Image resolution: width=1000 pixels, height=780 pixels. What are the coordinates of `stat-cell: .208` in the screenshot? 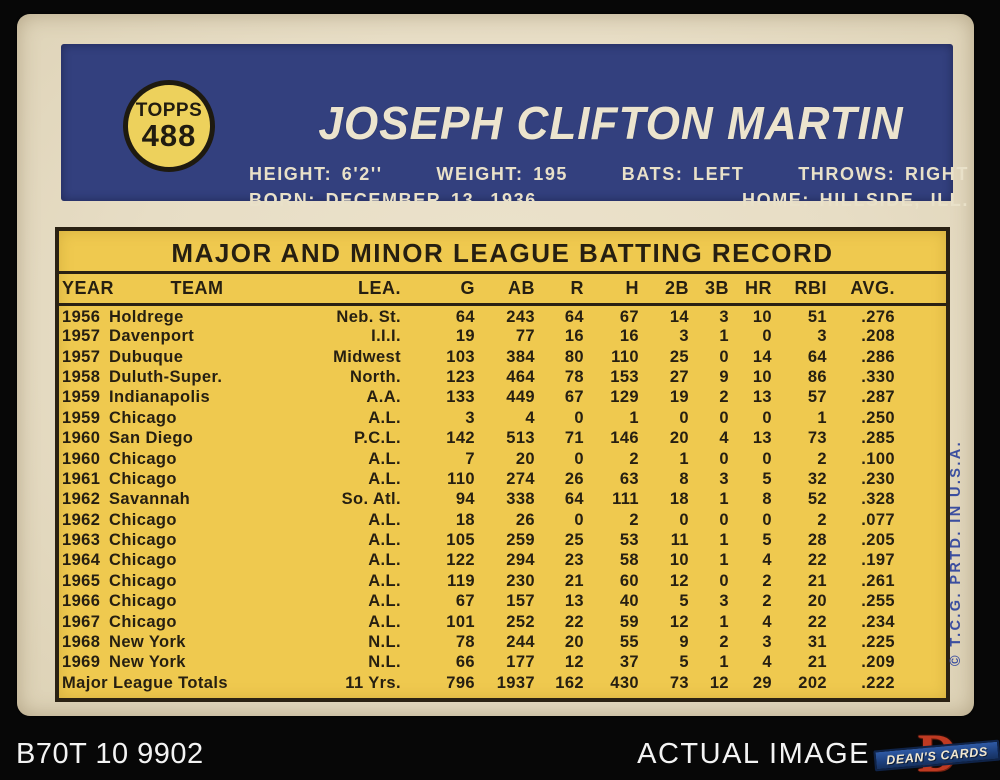 It's located at (878, 336).